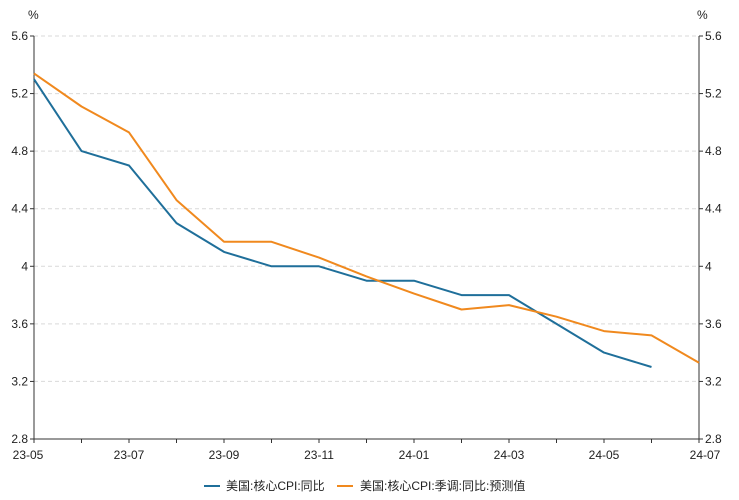 The height and width of the screenshot is (500, 739). Describe the element at coordinates (509, 455) in the screenshot. I see `x-tick-label: 24-03` at that location.